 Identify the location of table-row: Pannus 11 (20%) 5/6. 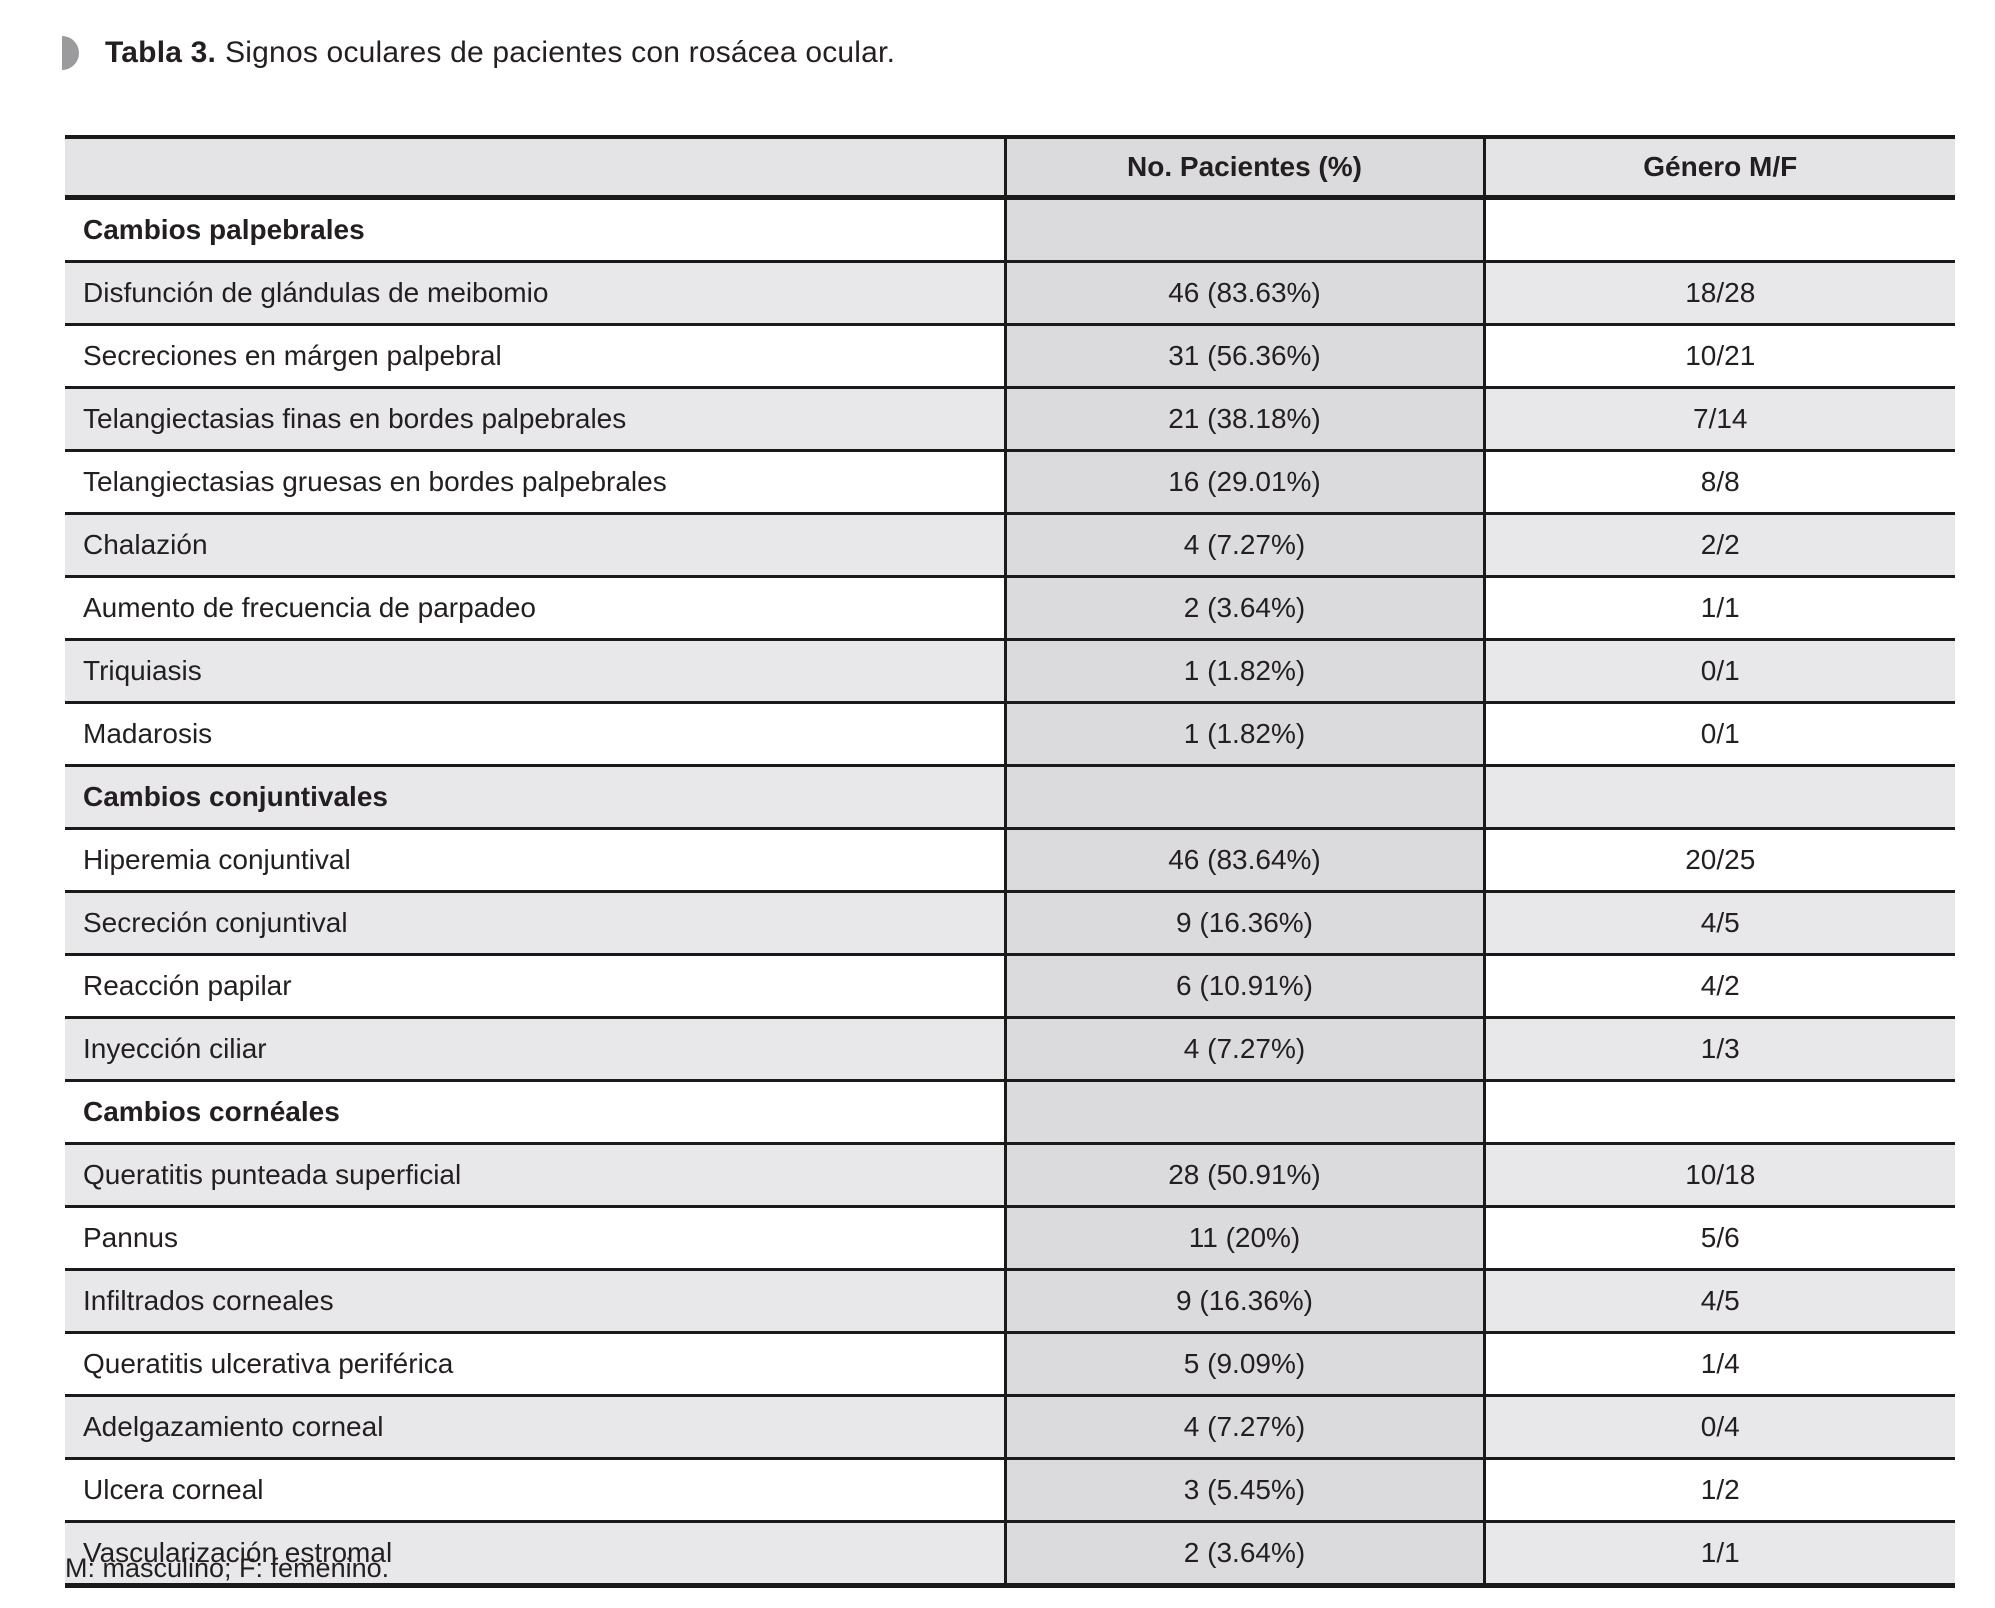
(1010, 1238).